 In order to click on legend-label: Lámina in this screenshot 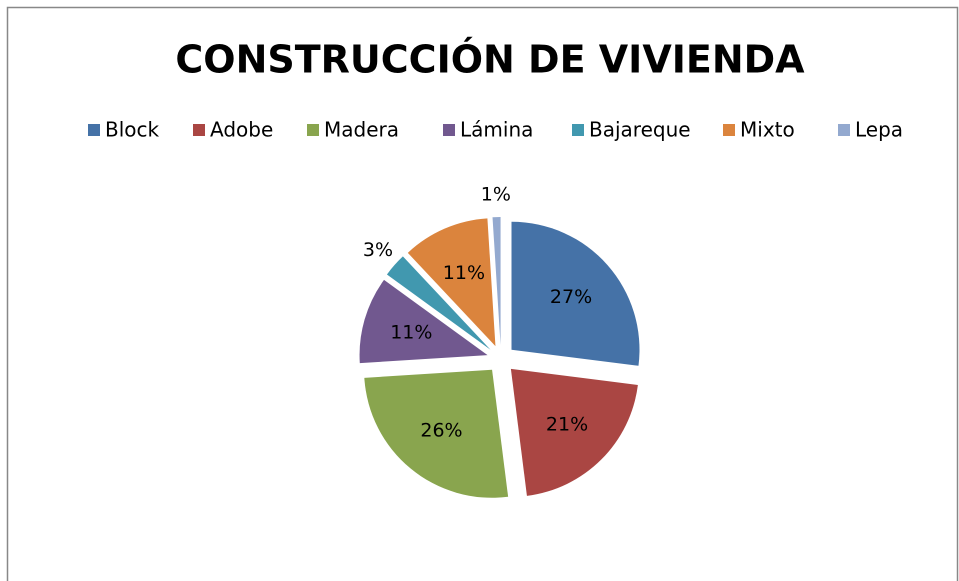, I will do `click(496, 130)`.